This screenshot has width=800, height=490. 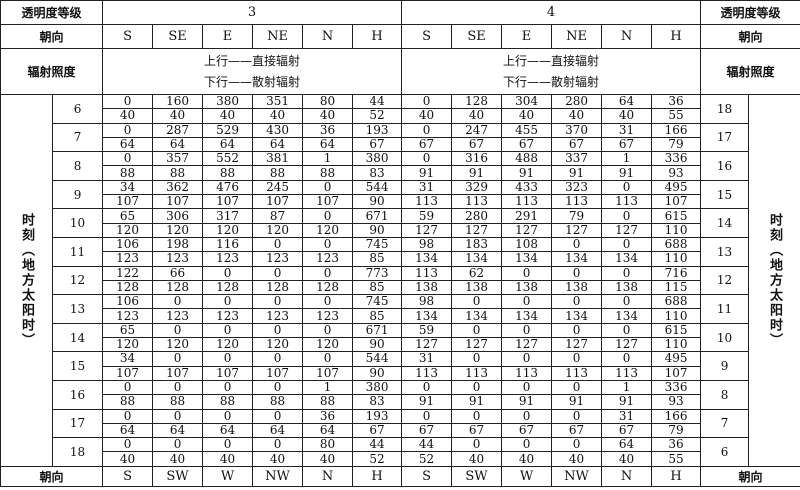 What do you see at coordinates (400, 373) in the screenshot?
I see `table-row-diffuse: 107 107 107 107 107 90 113 113 113 113 113 107` at bounding box center [400, 373].